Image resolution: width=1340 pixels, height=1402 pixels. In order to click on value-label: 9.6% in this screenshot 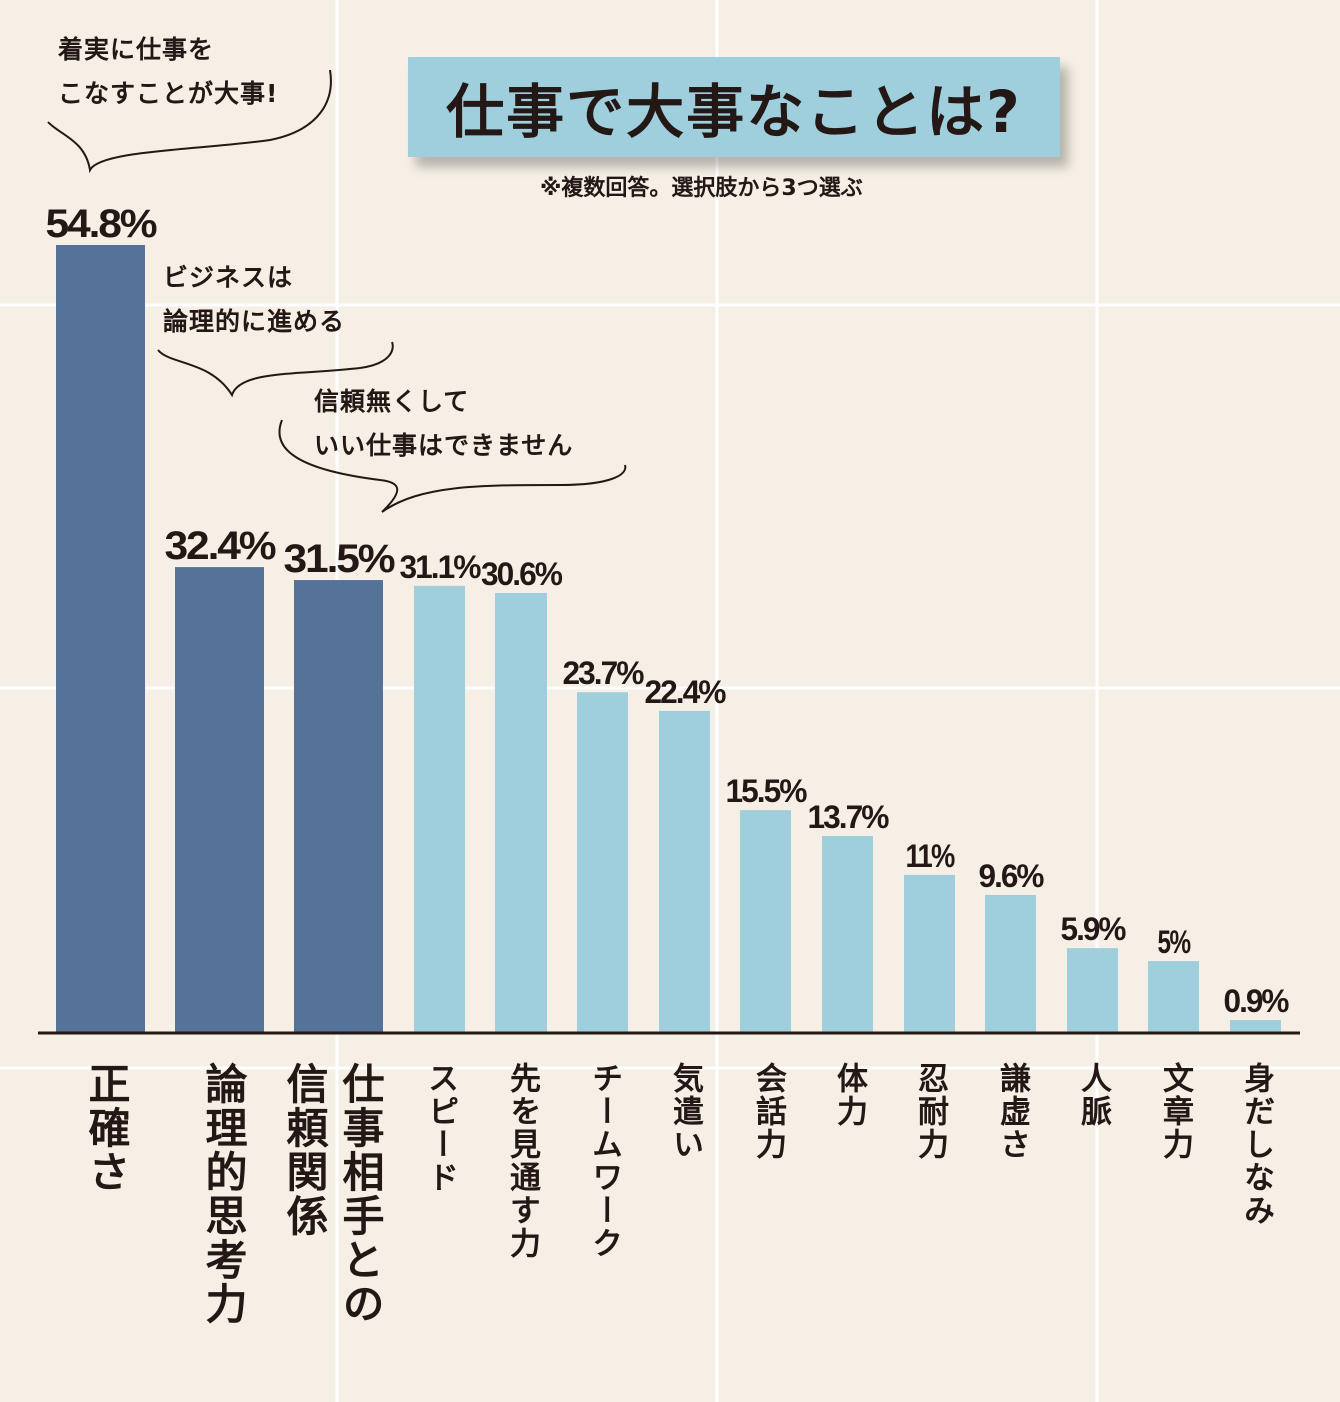, I will do `click(1012, 876)`.